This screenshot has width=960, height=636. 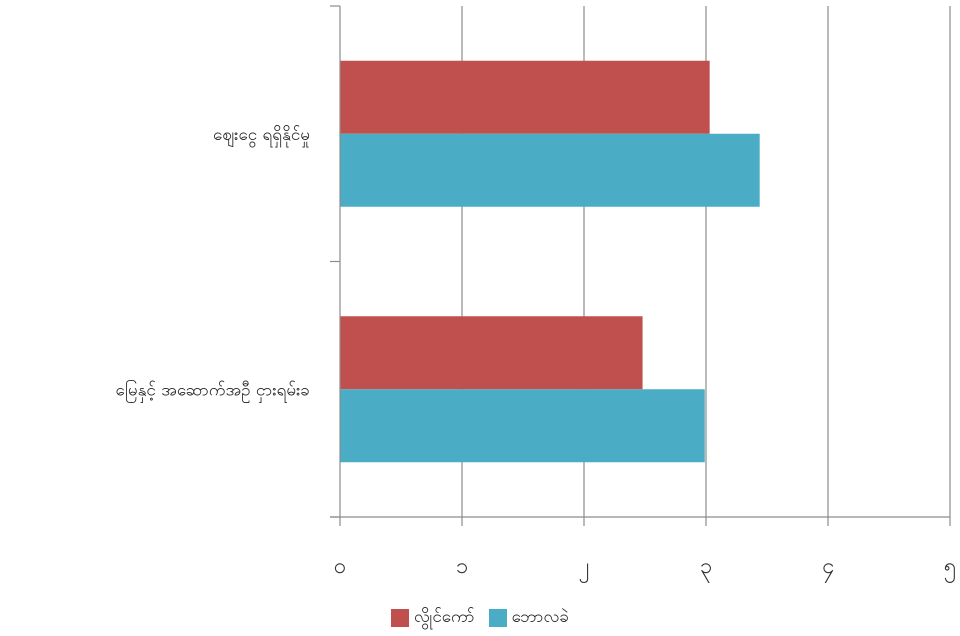 What do you see at coordinates (462, 566) in the screenshot?
I see `x-tick-label-1: ၁` at bounding box center [462, 566].